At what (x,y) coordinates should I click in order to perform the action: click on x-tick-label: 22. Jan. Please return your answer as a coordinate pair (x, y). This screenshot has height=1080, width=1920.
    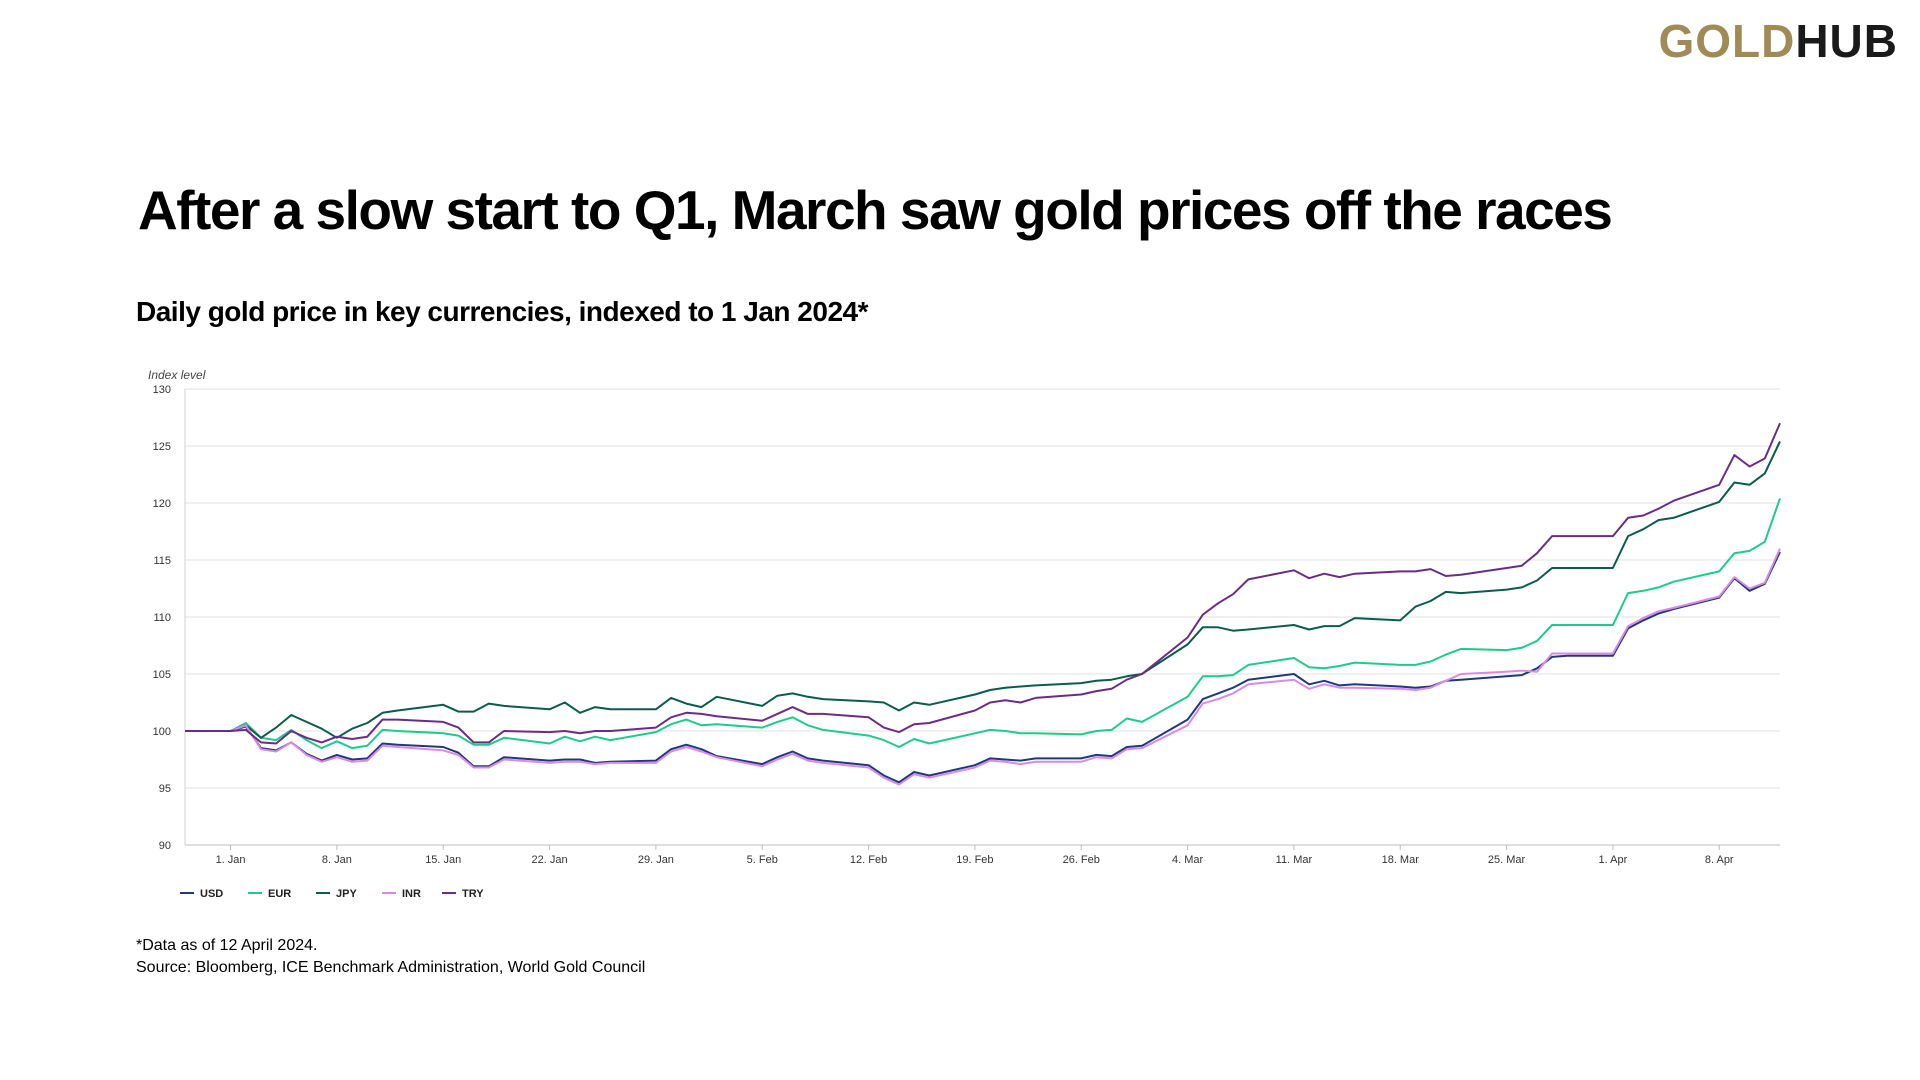
    Looking at the image, I should click on (550, 860).